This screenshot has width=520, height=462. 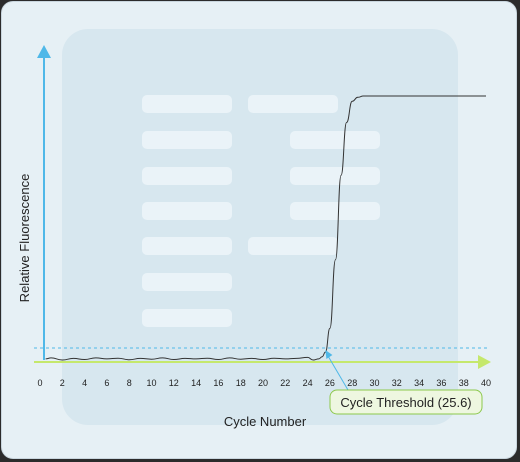 I want to click on callout-box, so click(x=406, y=402).